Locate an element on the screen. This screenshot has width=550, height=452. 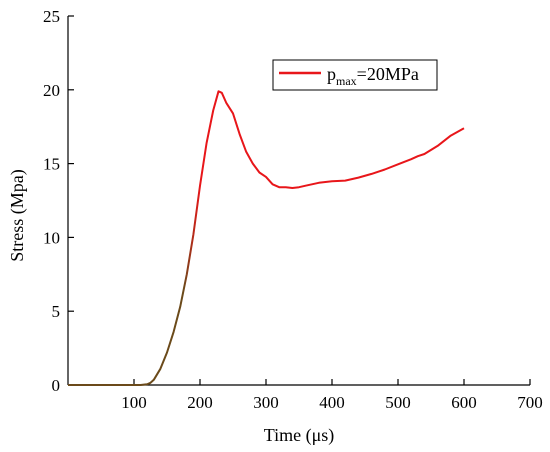
legend-label: pmax=20MPa is located at coordinates (373, 76).